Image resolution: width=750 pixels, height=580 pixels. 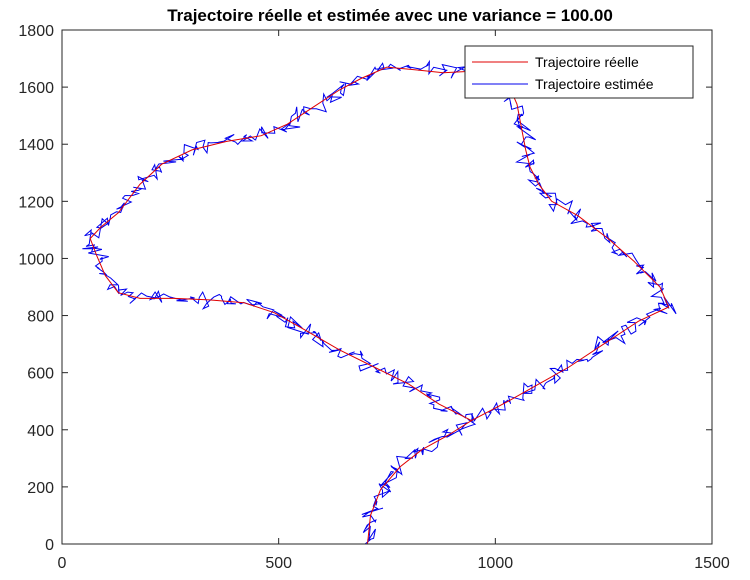 I want to click on x-tick-label: 500, so click(x=278, y=563).